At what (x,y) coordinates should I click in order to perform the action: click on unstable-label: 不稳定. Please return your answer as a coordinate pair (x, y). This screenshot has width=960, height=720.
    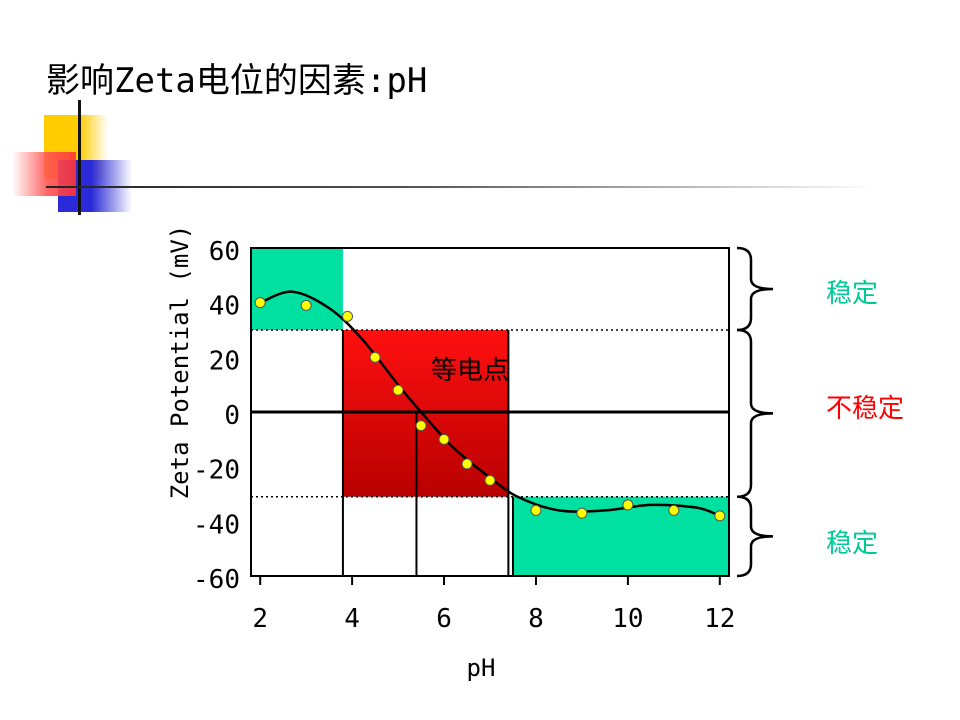
    Looking at the image, I should click on (865, 409).